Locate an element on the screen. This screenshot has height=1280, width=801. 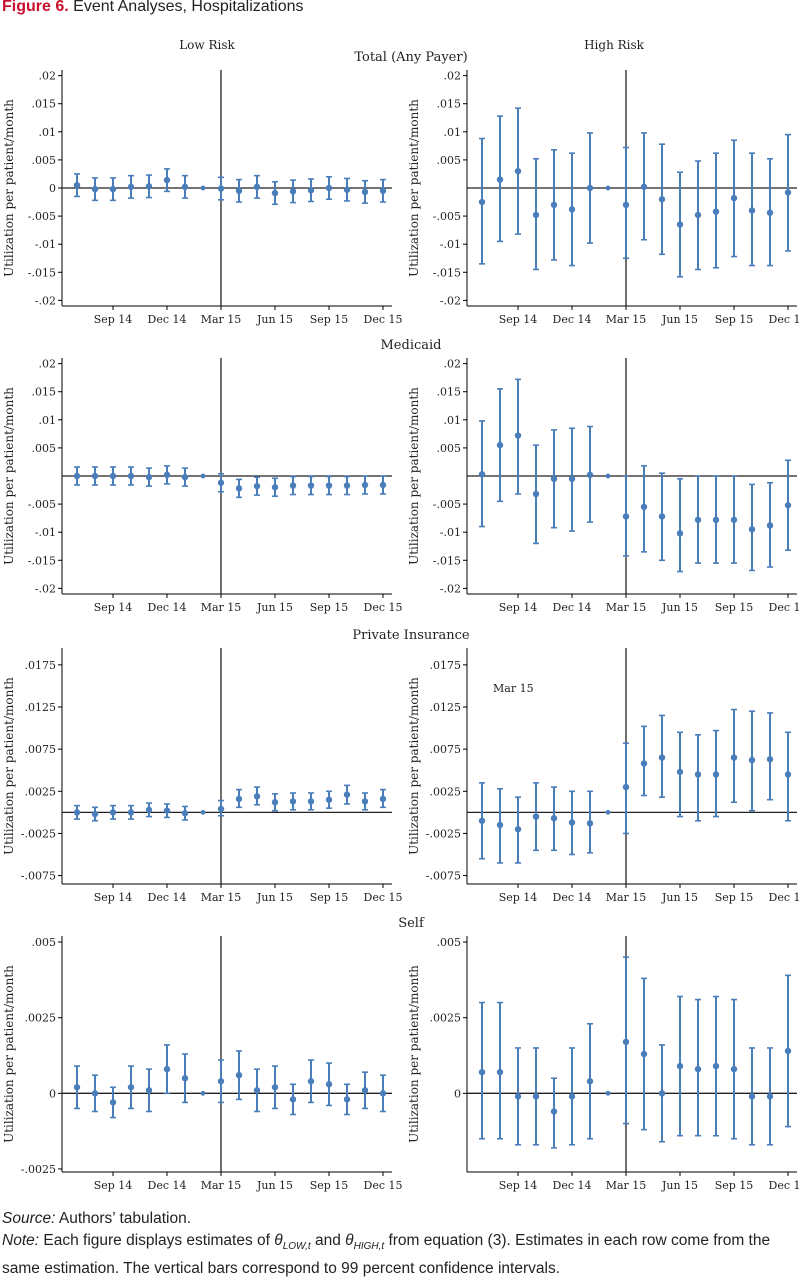
self-low-risk-y-tick-label: 0 is located at coordinates (52, 1093).